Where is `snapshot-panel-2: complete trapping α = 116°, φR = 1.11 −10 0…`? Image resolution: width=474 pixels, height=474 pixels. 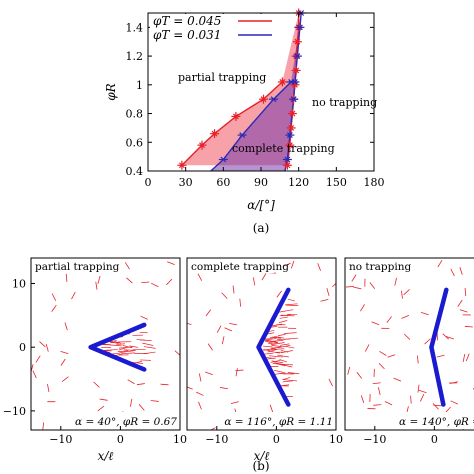 snapshot-panel-2: complete trapping α = 116°, φR = 1.11 −10 0… is located at coordinates (264, 360).